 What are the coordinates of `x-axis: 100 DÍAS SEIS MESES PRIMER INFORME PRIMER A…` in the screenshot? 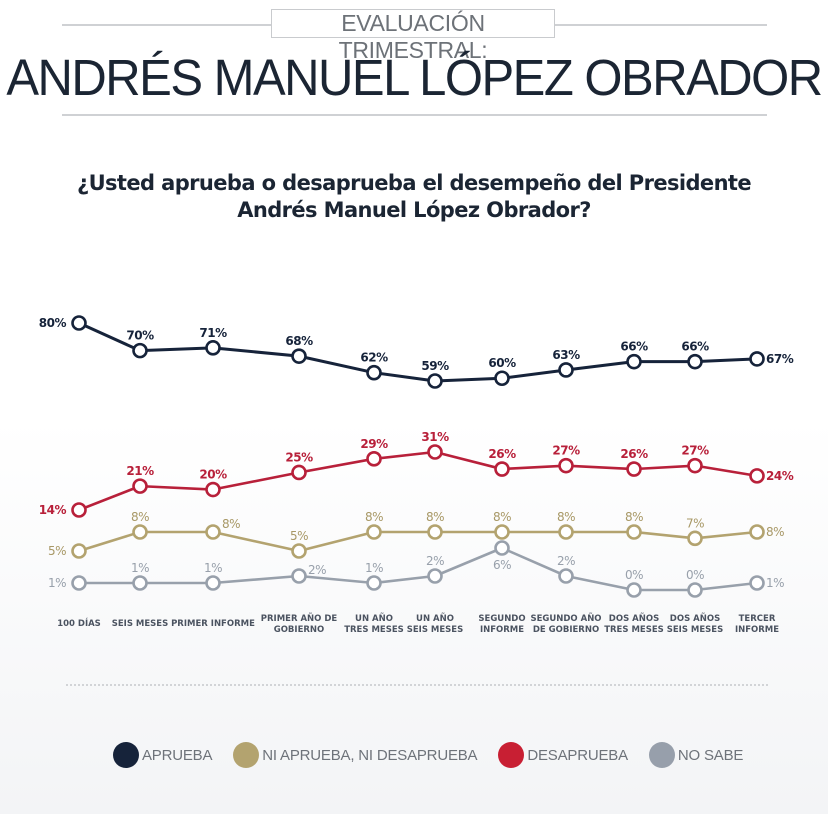 It's located at (418, 624).